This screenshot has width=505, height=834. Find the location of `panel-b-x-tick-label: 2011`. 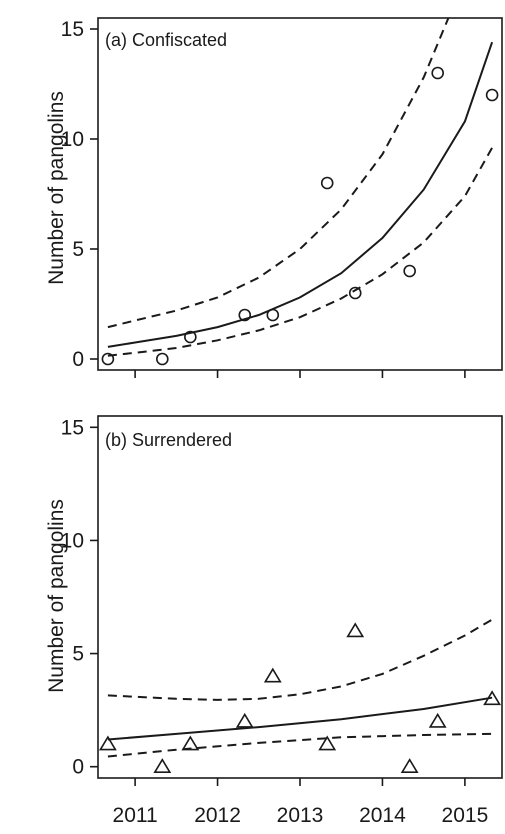

panel-b-x-tick-label: 2011 is located at coordinates (135, 815).